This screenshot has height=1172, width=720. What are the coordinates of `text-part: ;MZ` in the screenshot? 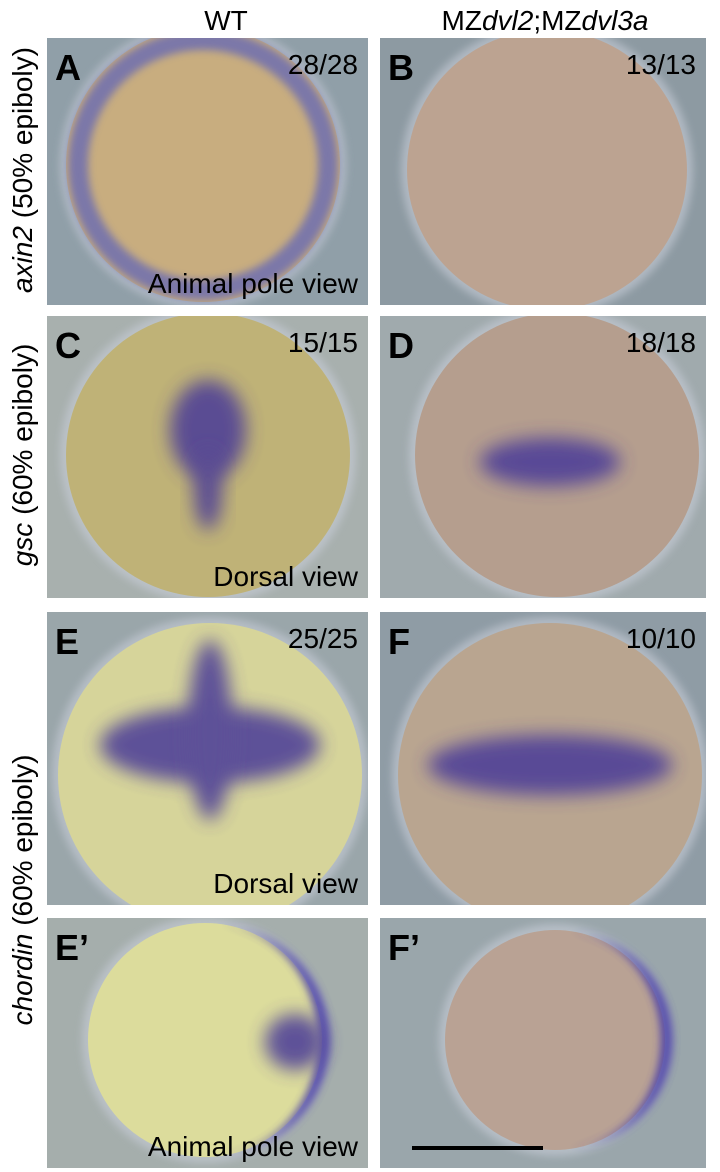 It's located at (557, 20).